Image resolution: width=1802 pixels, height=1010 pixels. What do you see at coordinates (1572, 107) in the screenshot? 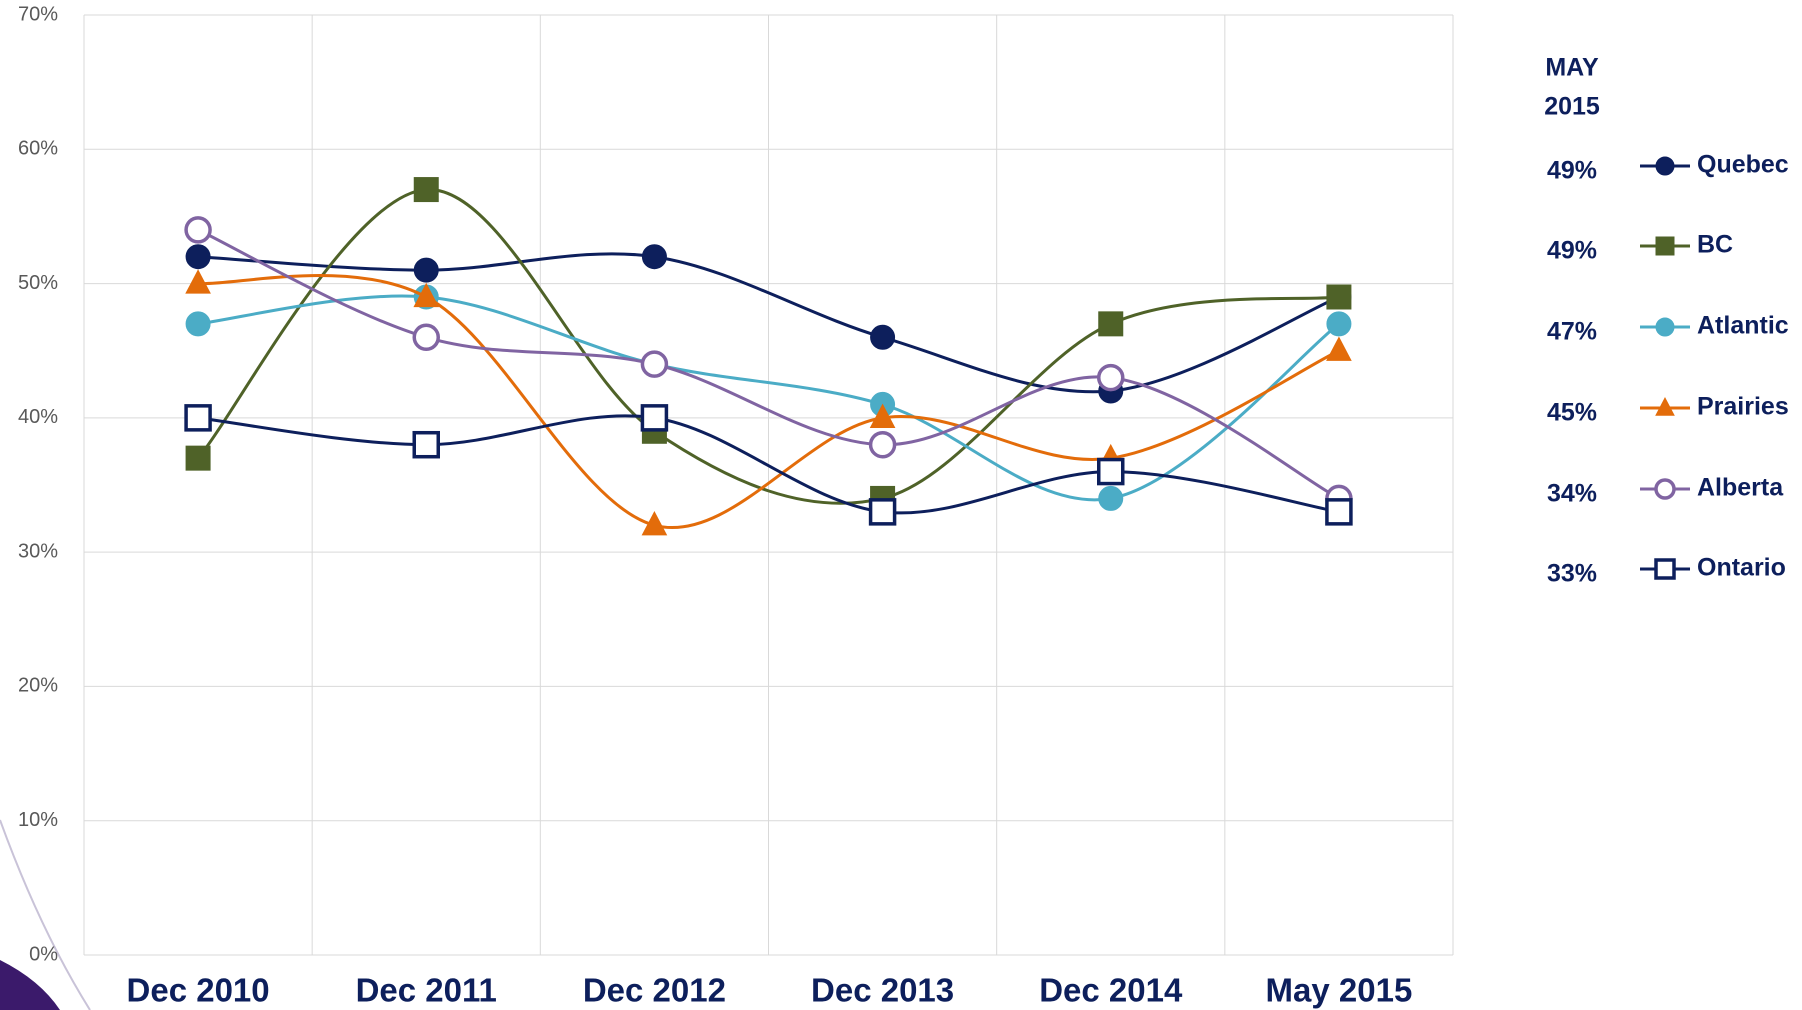
I see `legend-title-line: 2015` at bounding box center [1572, 107].